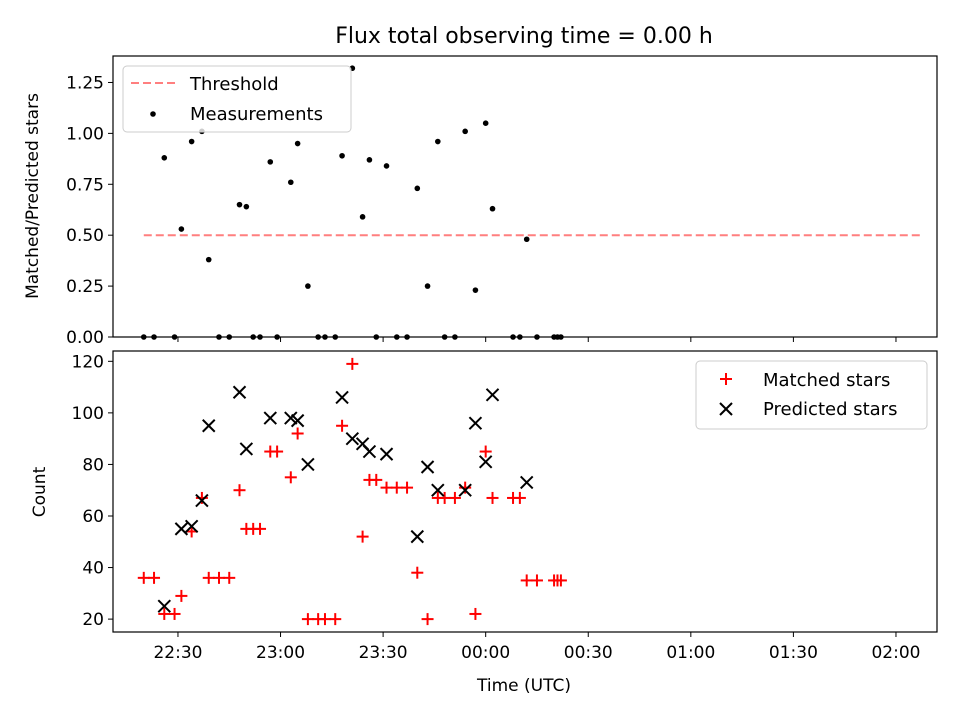 The image size is (960, 720). I want to click on count-y-tick-label: 20, so click(93, 620).